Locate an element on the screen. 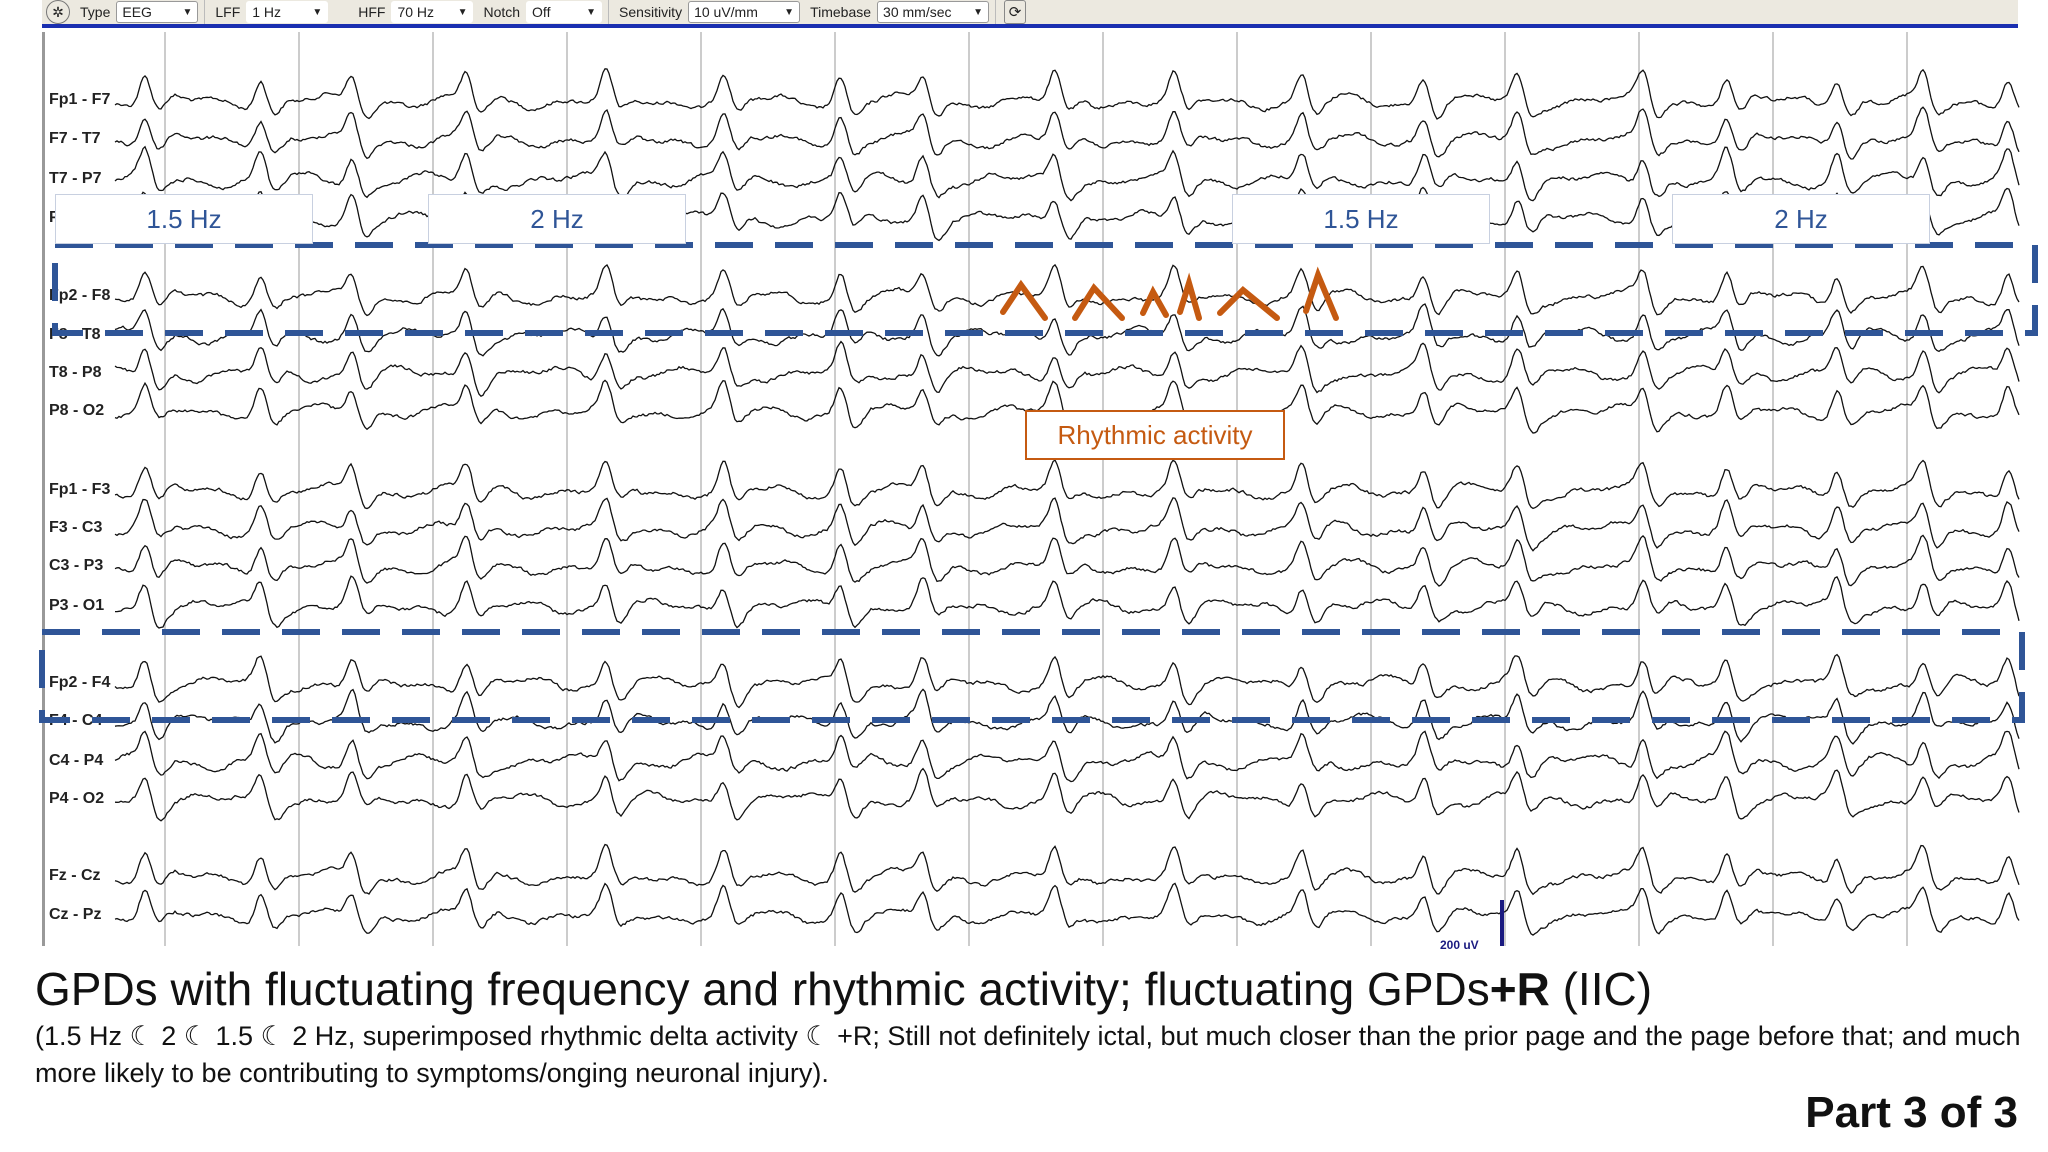  notch-value: Off is located at coordinates (541, 12).